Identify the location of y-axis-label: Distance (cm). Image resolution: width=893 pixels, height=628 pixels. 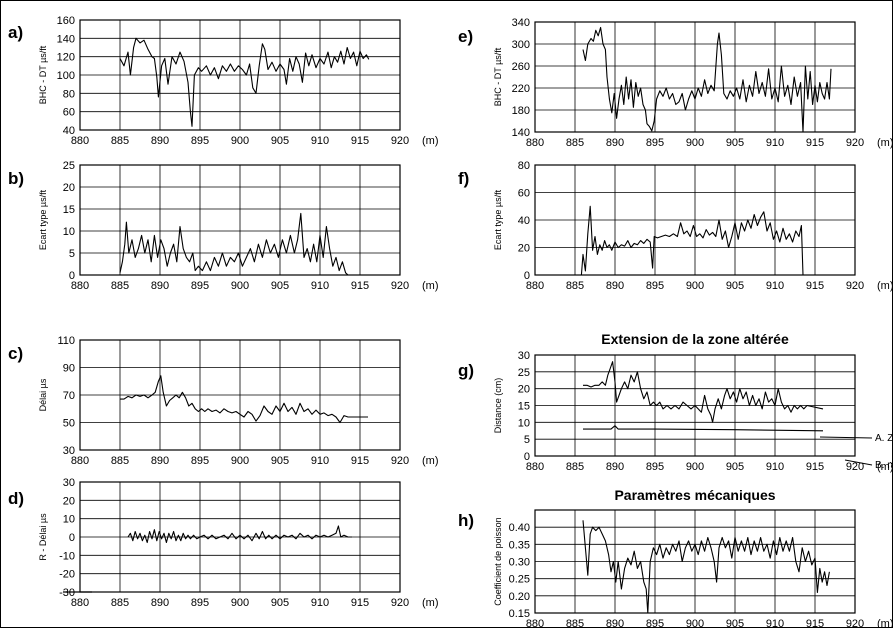
(498, 406).